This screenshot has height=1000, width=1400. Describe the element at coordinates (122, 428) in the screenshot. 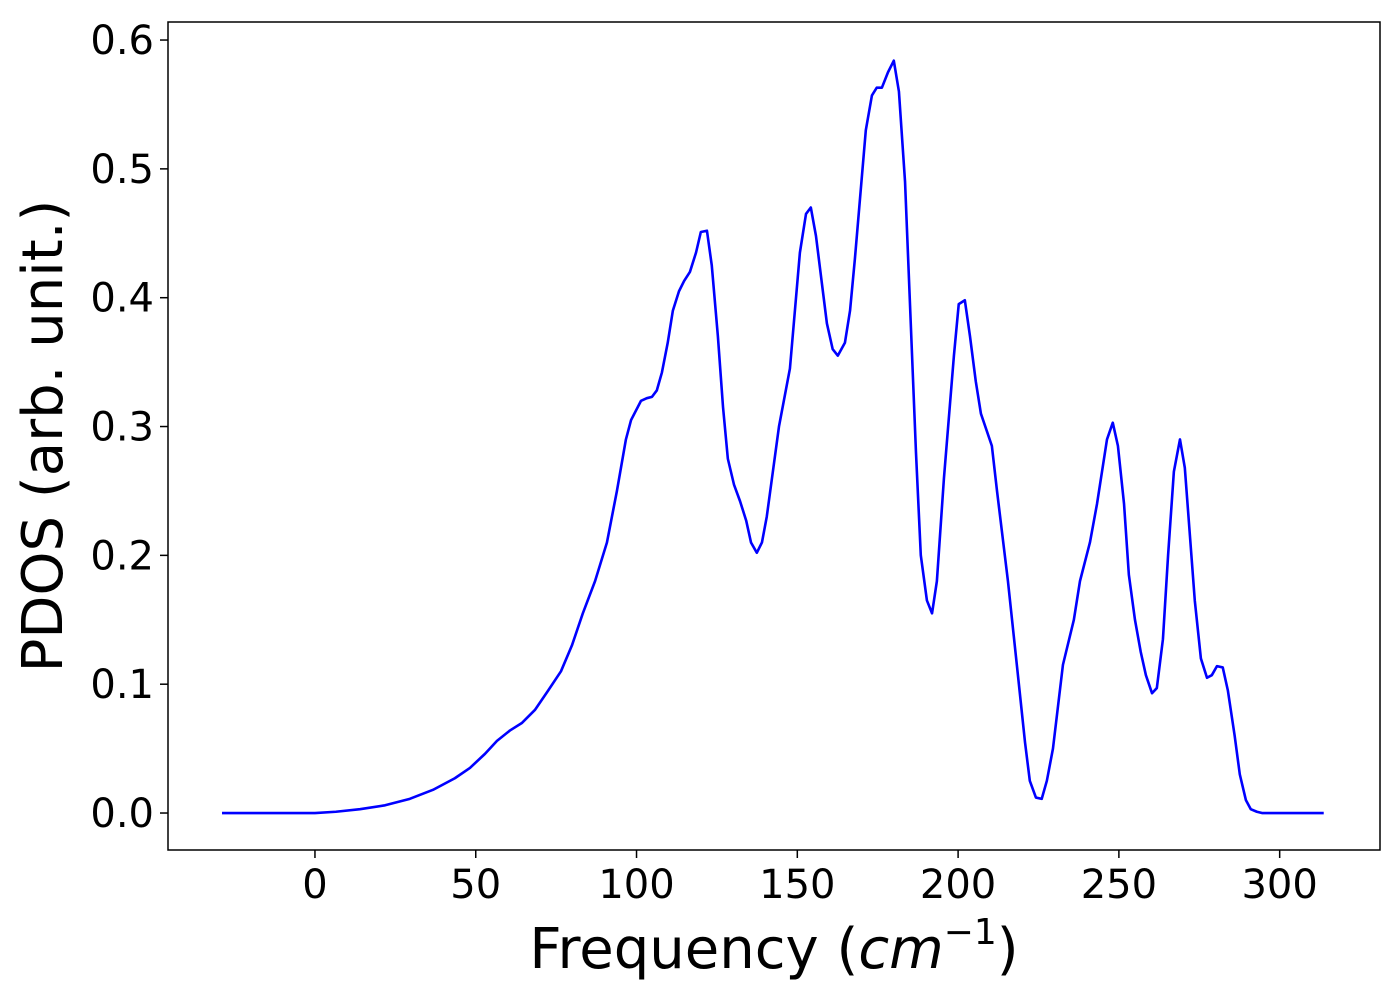

I see `y-tick-label: 0.3` at that location.